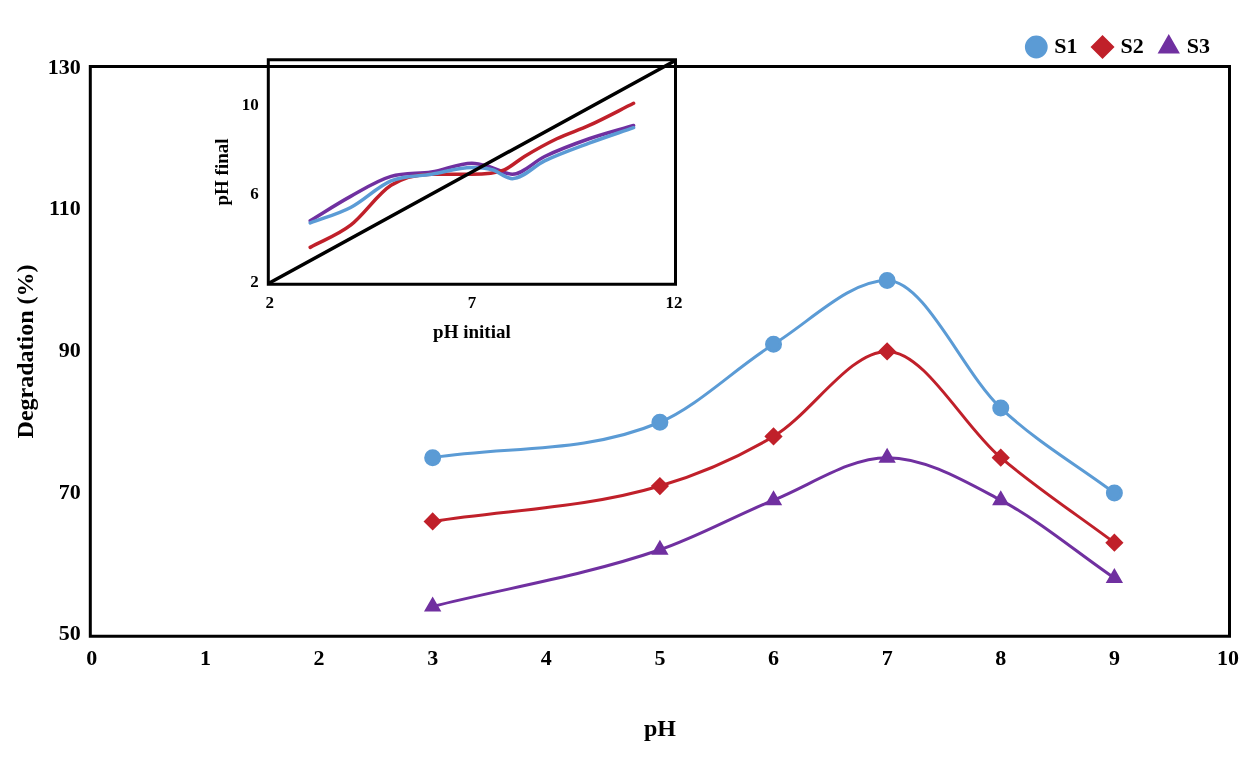 Image resolution: width=1257 pixels, height=758 pixels. I want to click on x-tick-label: 8, so click(1001, 657).